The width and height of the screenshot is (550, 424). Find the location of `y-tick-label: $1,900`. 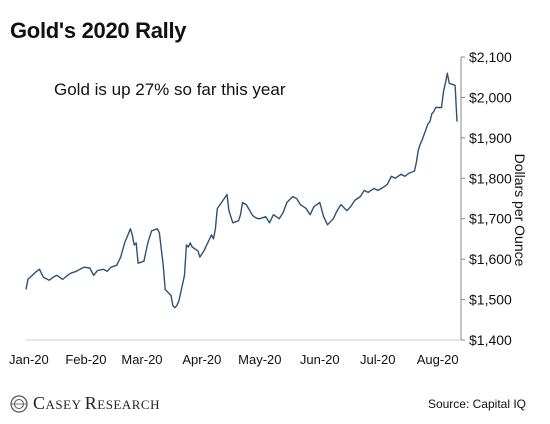

y-tick-label: $1,900 is located at coordinates (490, 138).